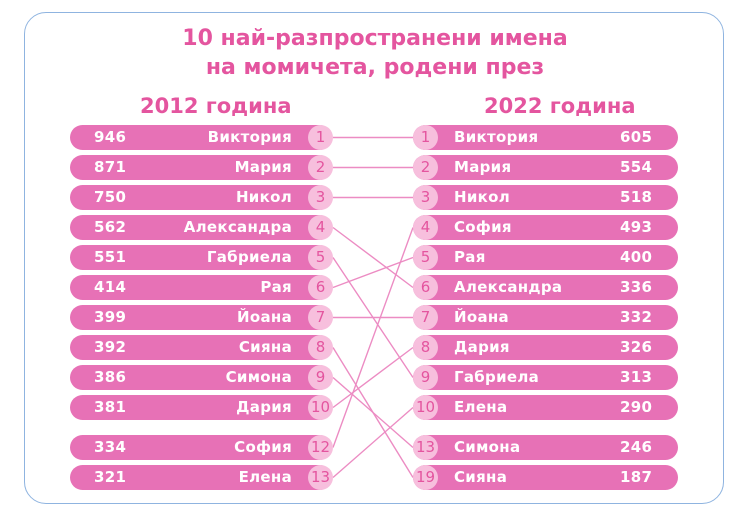  What do you see at coordinates (110, 227) in the screenshot?
I see `name-count: 562` at bounding box center [110, 227].